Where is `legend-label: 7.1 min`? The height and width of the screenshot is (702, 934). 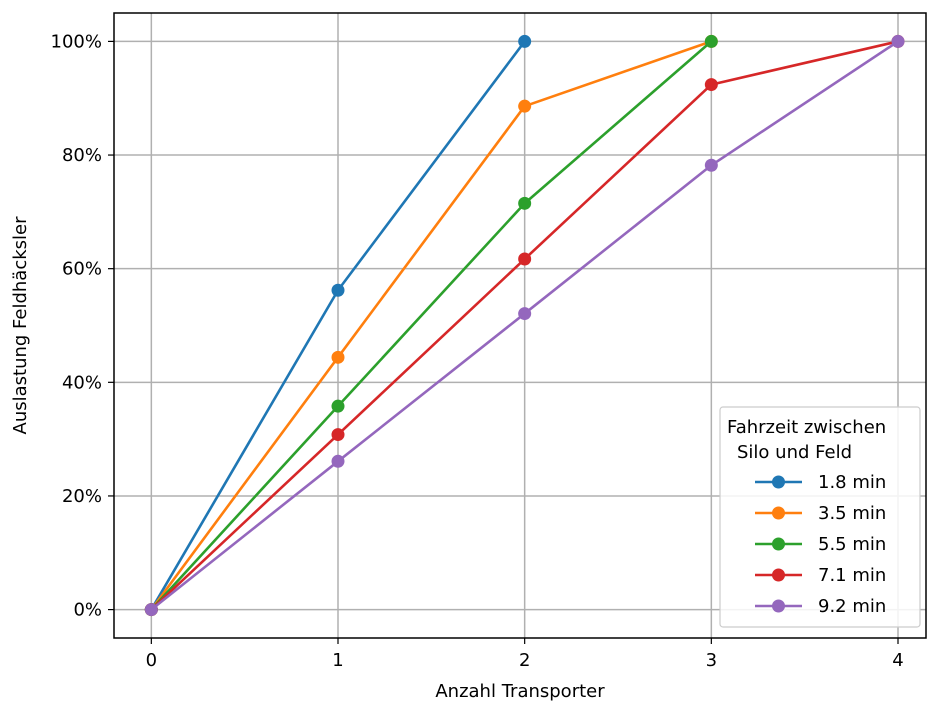 legend-label: 7.1 min is located at coordinates (852, 575).